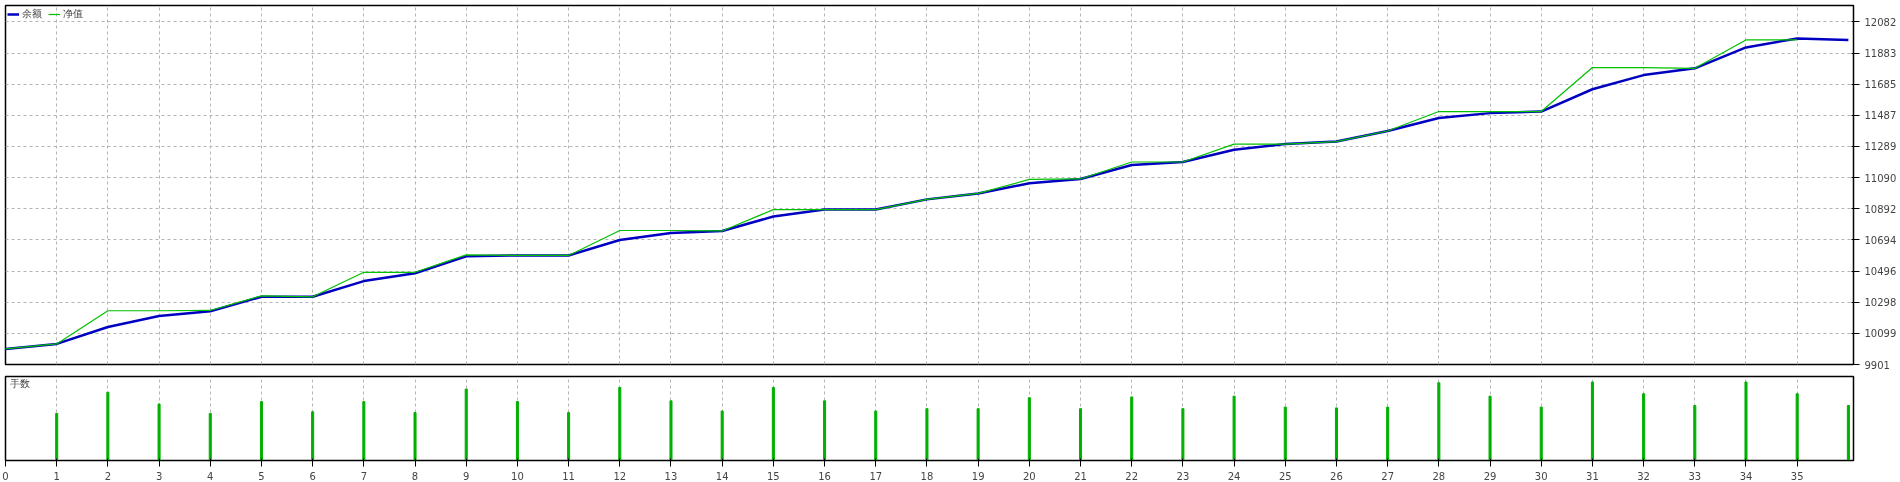  Describe the element at coordinates (210, 476) in the screenshot. I see `x-tick-label: 4` at that location.